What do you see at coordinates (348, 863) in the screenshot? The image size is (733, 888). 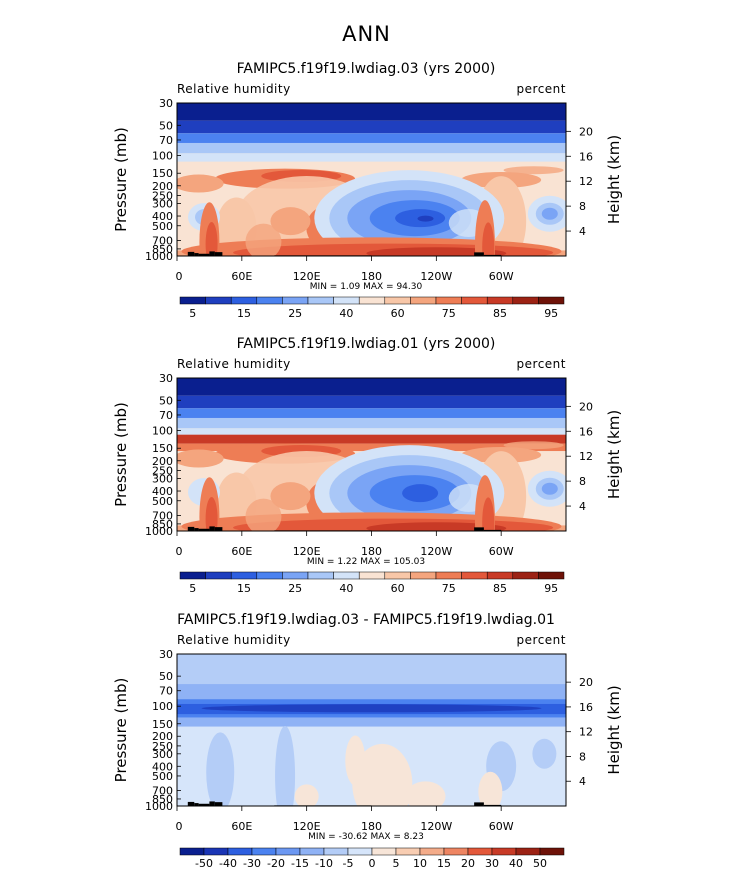 I see `colorbar-label: -5` at bounding box center [348, 863].